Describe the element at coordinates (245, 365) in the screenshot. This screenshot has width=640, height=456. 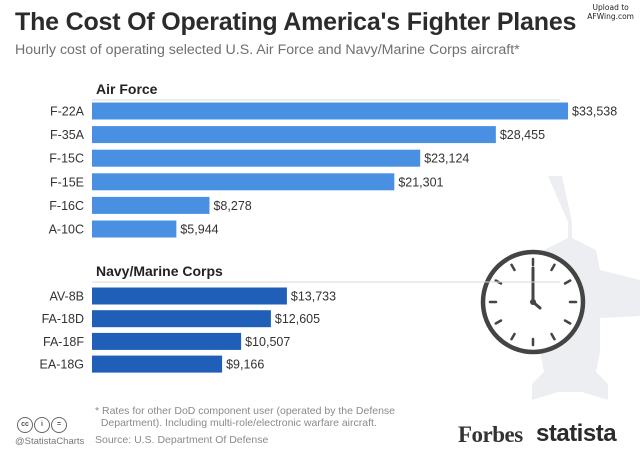
I see `value-label: $9,166` at that location.